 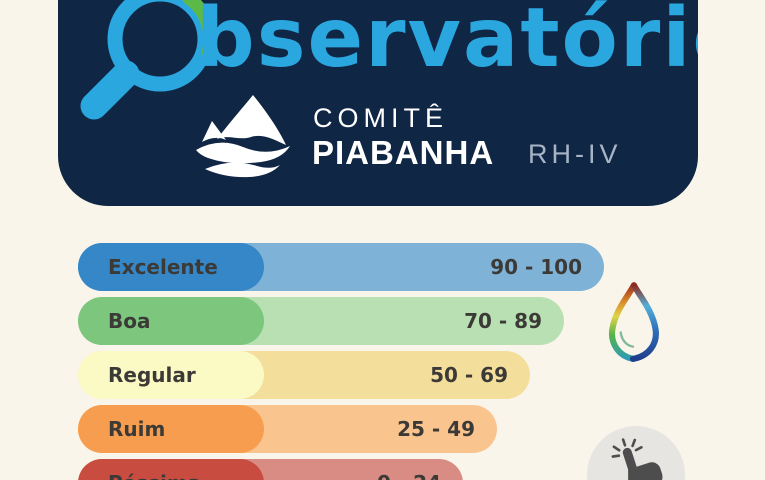 I want to click on legend-range: 90 - 100, so click(x=536, y=267).